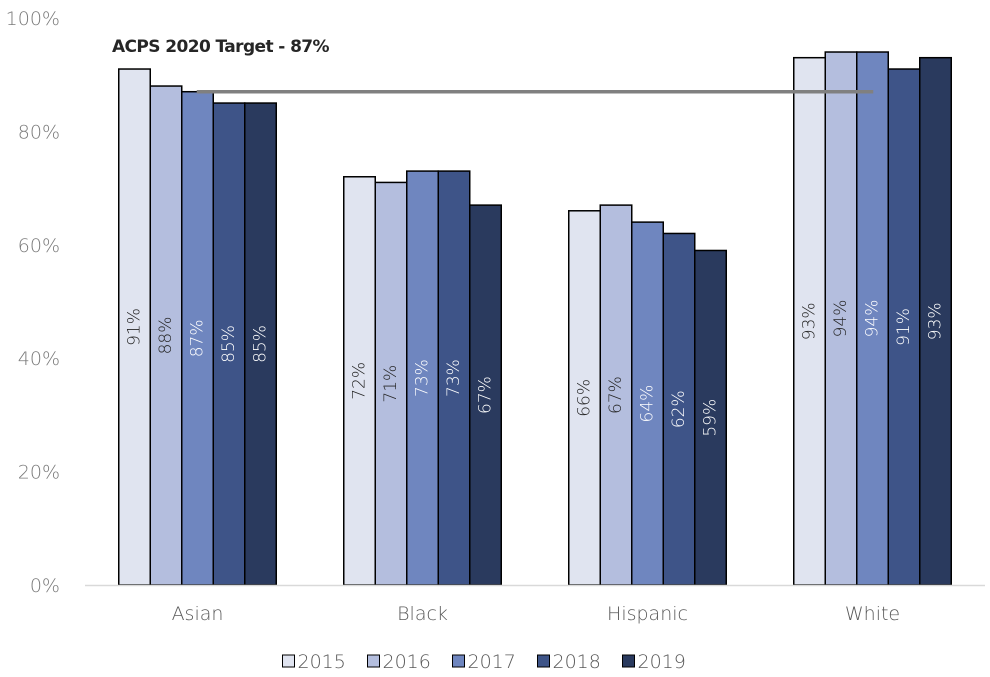 The image size is (990, 677). What do you see at coordinates (391, 384) in the screenshot?
I see `bar-data-label: 71%` at bounding box center [391, 384].